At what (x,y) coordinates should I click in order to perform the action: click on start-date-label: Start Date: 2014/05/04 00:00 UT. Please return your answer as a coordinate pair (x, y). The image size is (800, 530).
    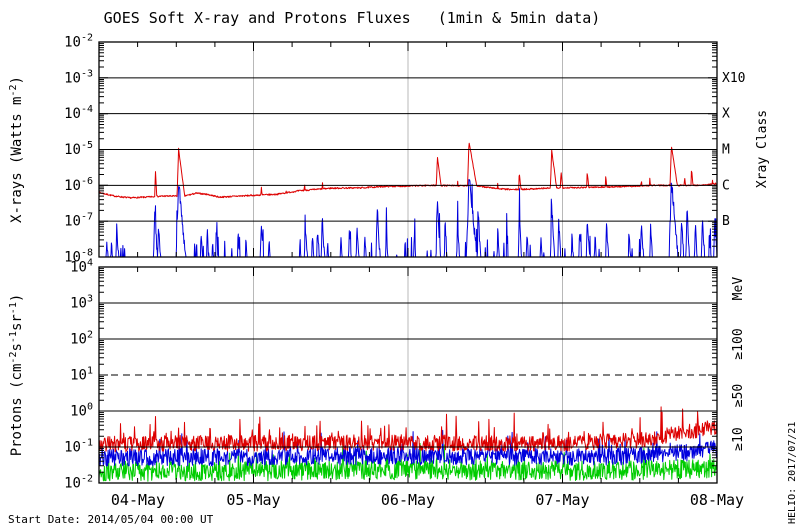
    Looking at the image, I should click on (111, 519).